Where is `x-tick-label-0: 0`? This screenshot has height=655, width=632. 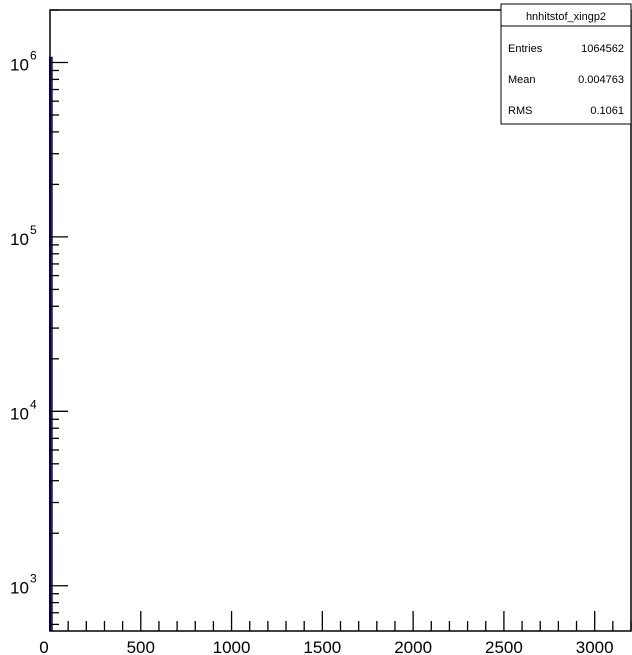
x-tick-label-0: 0 is located at coordinates (43, 646).